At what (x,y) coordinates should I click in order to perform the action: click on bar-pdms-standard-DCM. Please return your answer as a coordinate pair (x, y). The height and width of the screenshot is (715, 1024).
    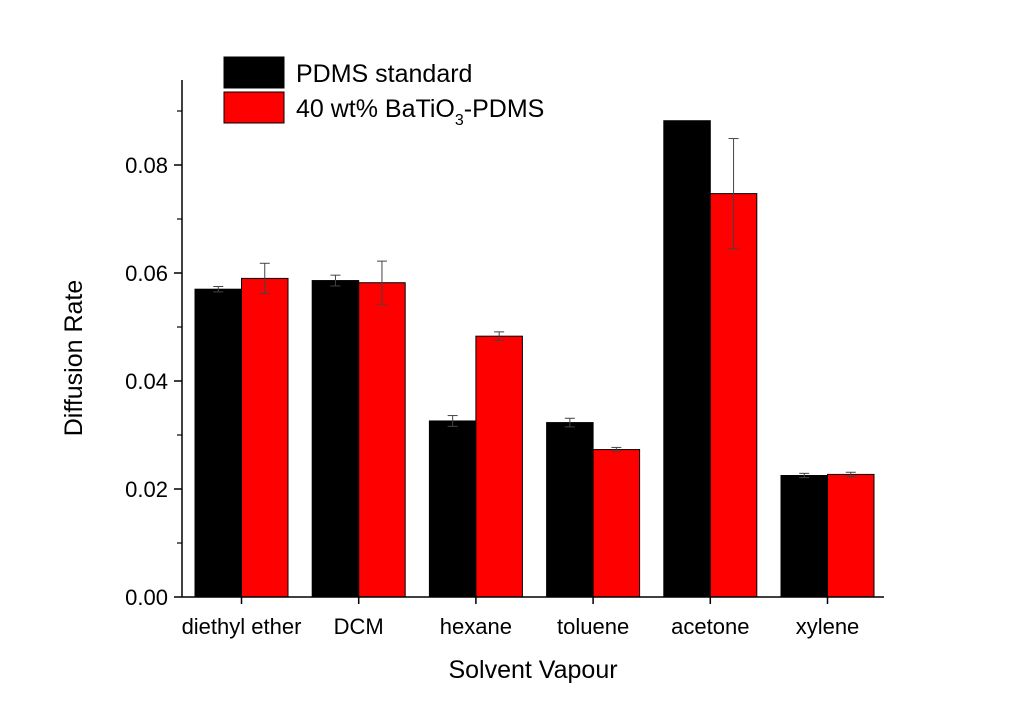
    Looking at the image, I should click on (335, 439).